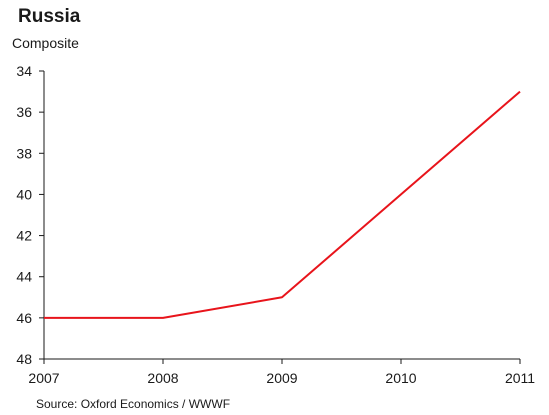 This screenshot has height=415, width=549. I want to click on x-tick-label: 2011, so click(520, 378).